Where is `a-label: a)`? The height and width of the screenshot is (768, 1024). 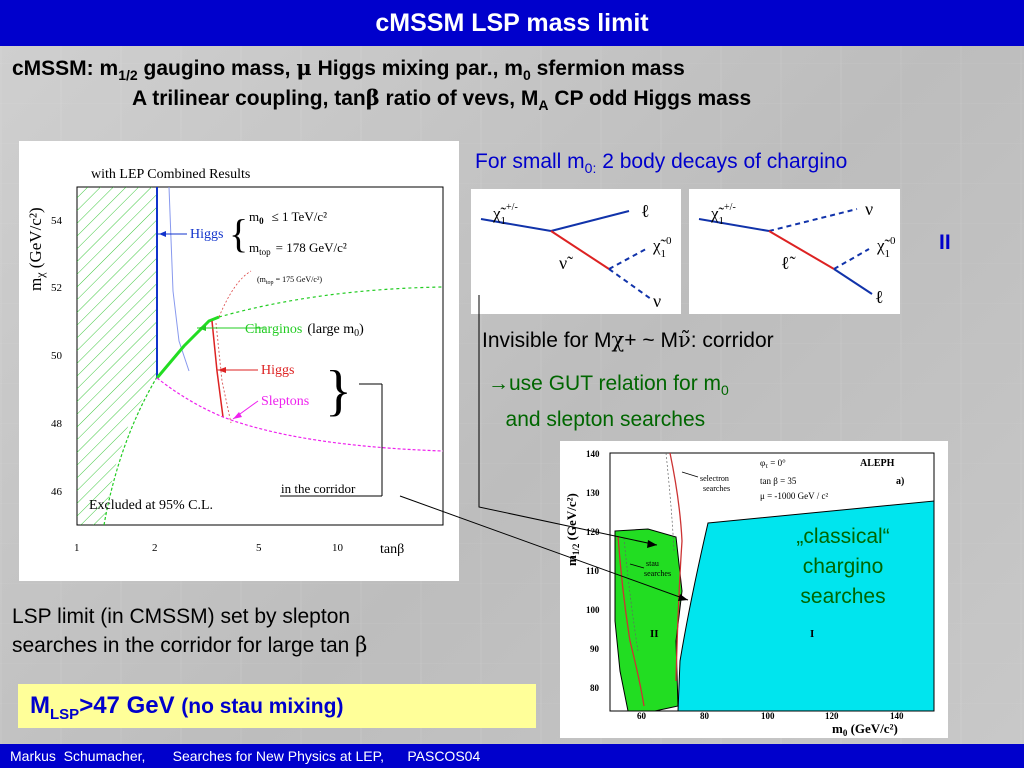
a-label: a) is located at coordinates (900, 481).